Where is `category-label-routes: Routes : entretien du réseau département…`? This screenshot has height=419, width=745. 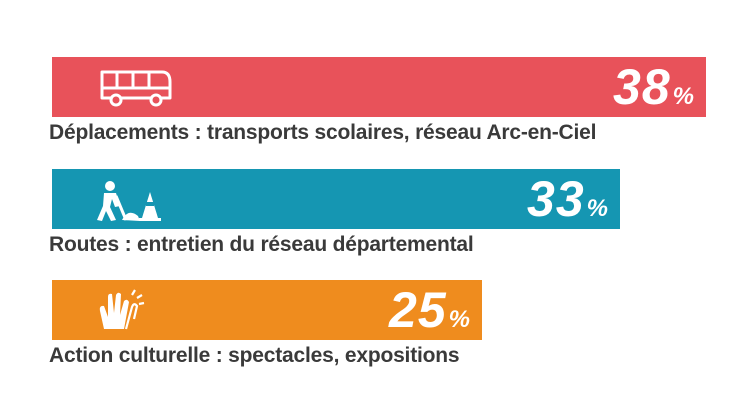
category-label-routes: Routes : entretien du réseau département… is located at coordinates (261, 244).